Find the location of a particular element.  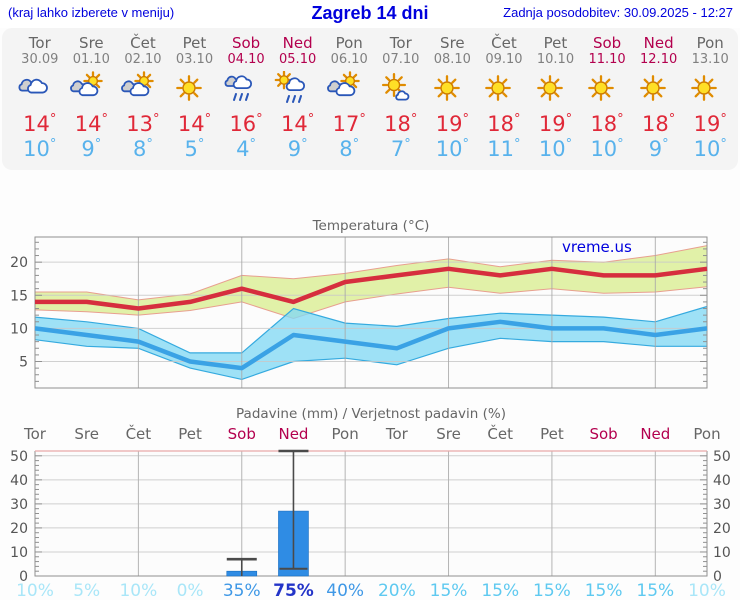

day-column: Pet 10.10 19° 10° is located at coordinates (556, 102).